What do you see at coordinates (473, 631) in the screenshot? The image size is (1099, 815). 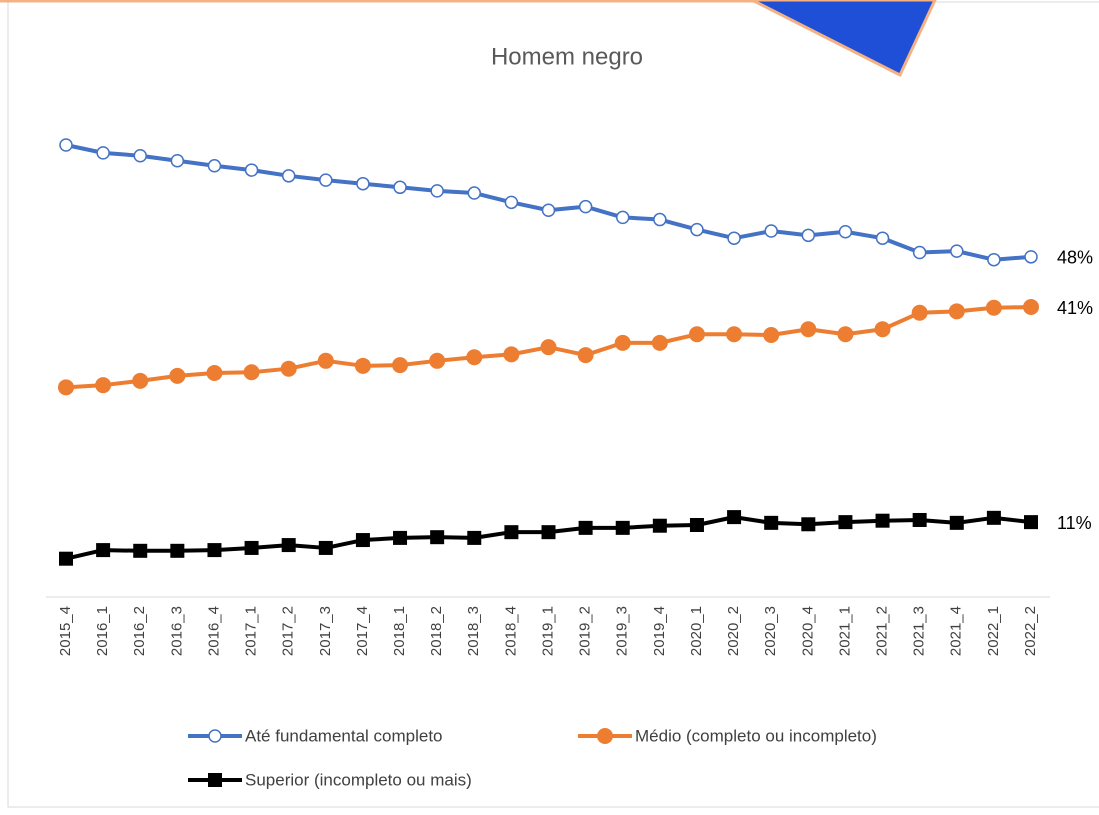 I see `x-tick-label: 2018_3` at bounding box center [473, 631].